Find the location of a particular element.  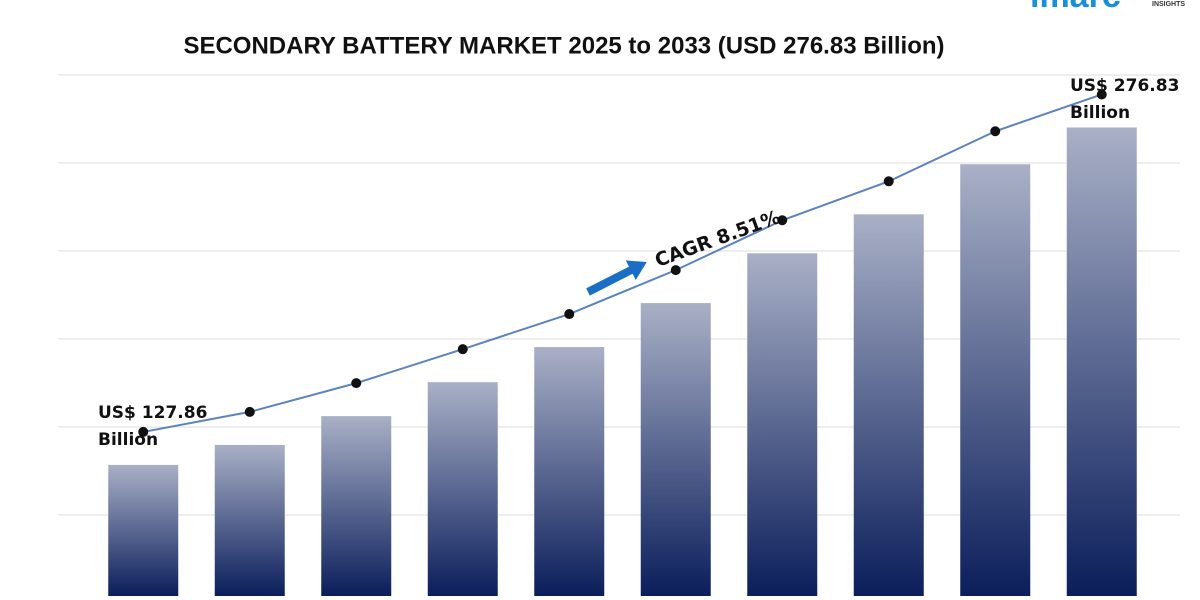

end-label: US$ 276.83 is located at coordinates (1124, 86).